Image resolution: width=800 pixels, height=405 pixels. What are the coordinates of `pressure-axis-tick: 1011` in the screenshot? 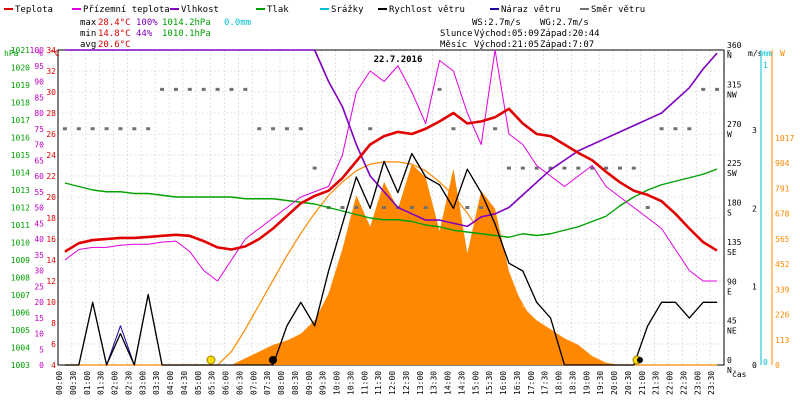 It's located at (20, 225).